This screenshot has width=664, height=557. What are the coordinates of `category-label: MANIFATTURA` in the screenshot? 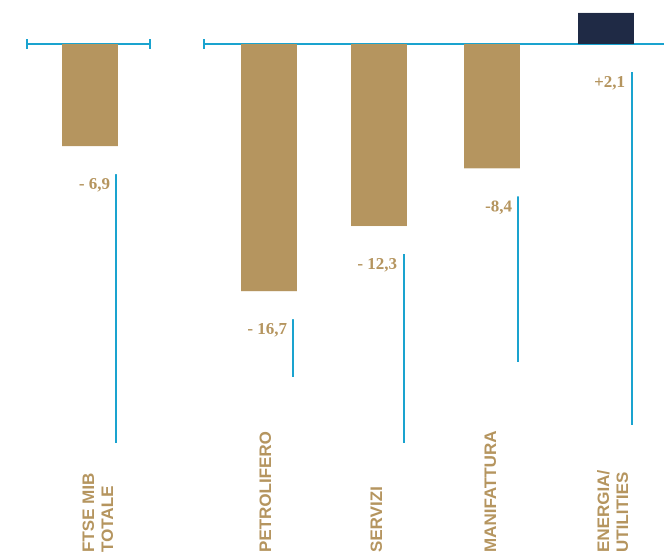 It's located at (490, 492).